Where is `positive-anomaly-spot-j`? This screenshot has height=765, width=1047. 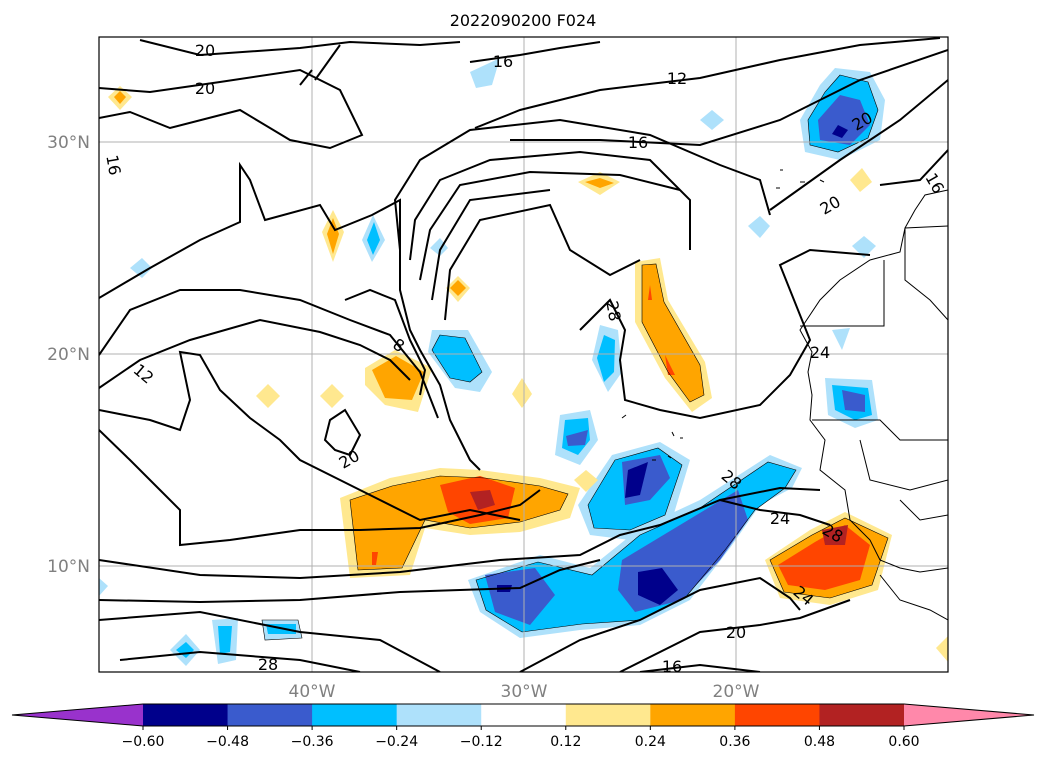 positive-anomaly-spot-j is located at coordinates (861, 180).